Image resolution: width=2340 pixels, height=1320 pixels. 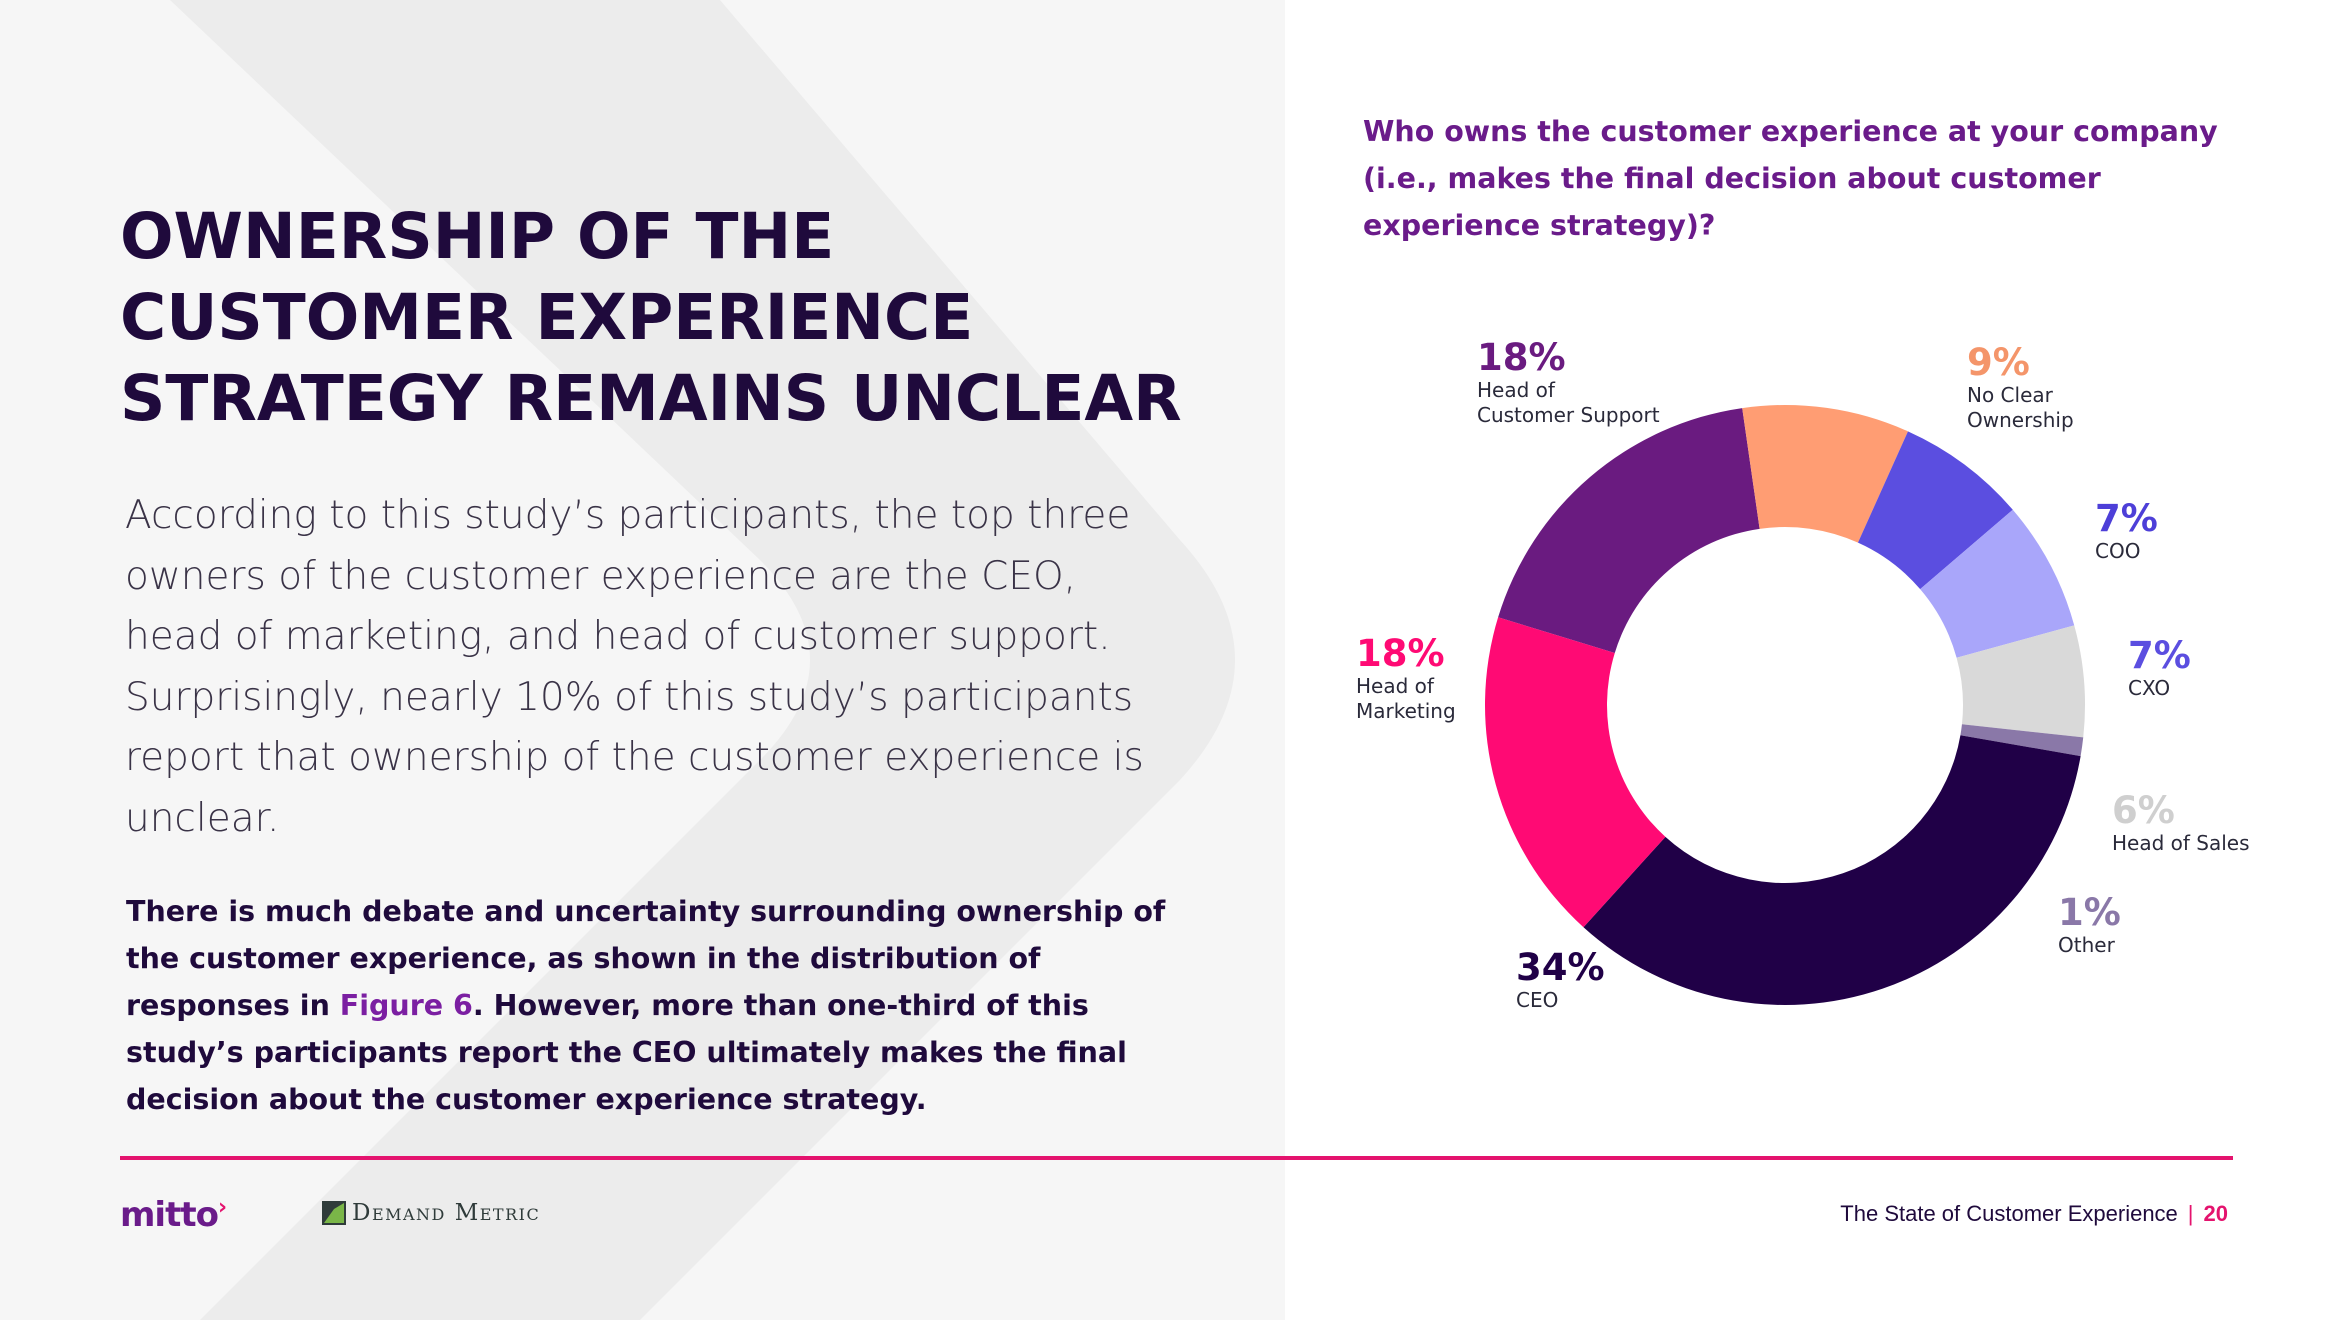 I want to click on label-name-head-of-sales: Head of Sales, so click(x=2181, y=843).